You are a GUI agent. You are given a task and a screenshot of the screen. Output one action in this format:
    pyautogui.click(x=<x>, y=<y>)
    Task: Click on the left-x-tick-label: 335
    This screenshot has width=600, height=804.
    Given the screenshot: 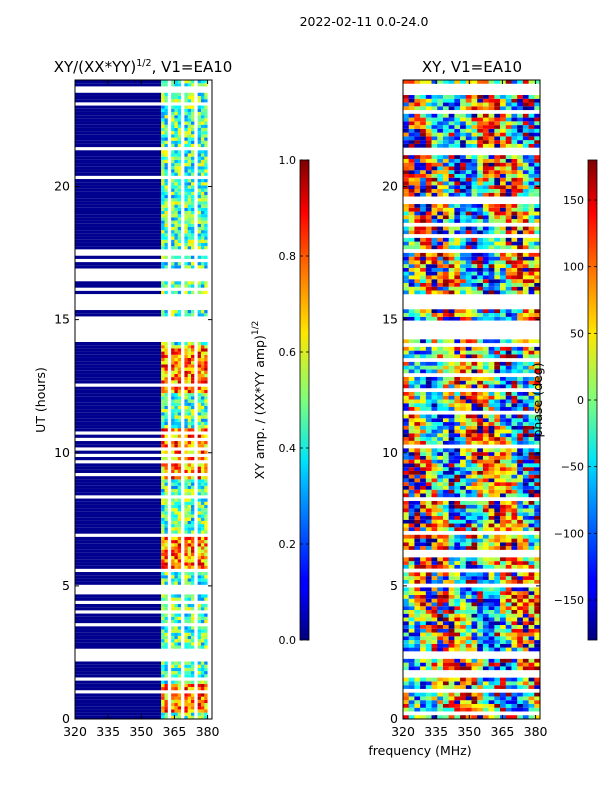 What is the action you would take?
    pyautogui.click(x=108, y=731)
    